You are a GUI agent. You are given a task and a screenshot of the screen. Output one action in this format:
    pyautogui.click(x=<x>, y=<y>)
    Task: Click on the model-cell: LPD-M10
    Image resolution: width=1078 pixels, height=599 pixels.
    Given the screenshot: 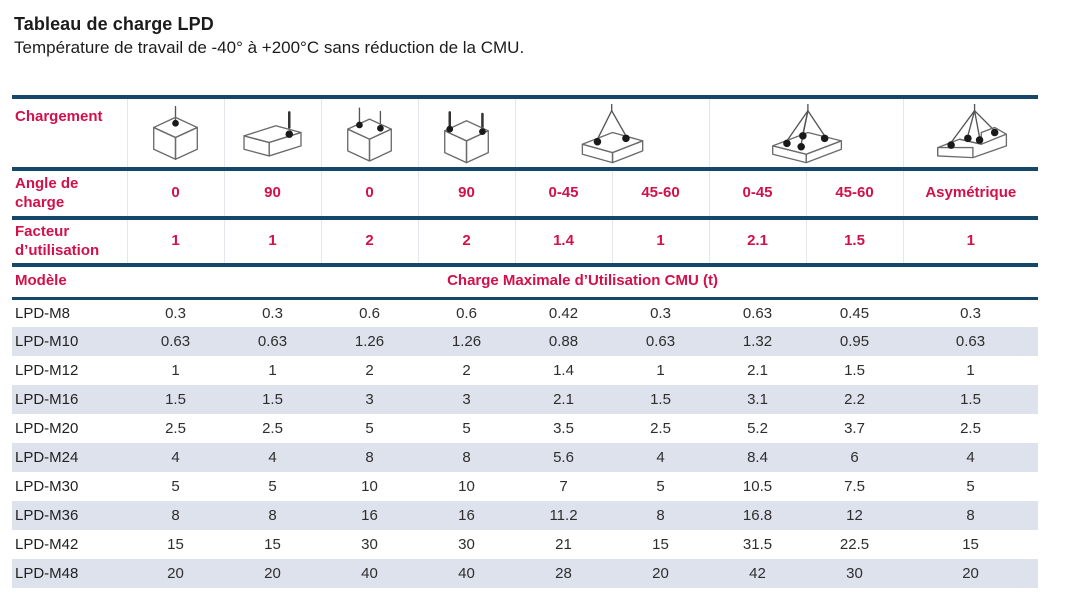 What is the action you would take?
    pyautogui.click(x=47, y=341)
    